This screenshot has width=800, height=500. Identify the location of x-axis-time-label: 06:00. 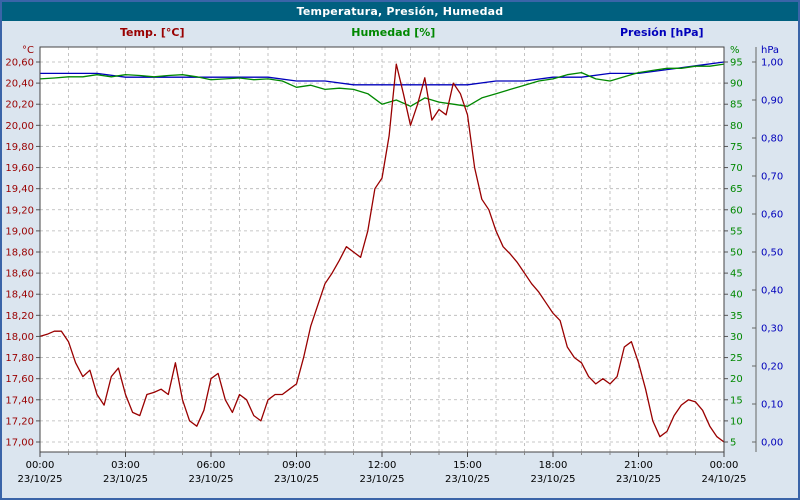
(211, 465).